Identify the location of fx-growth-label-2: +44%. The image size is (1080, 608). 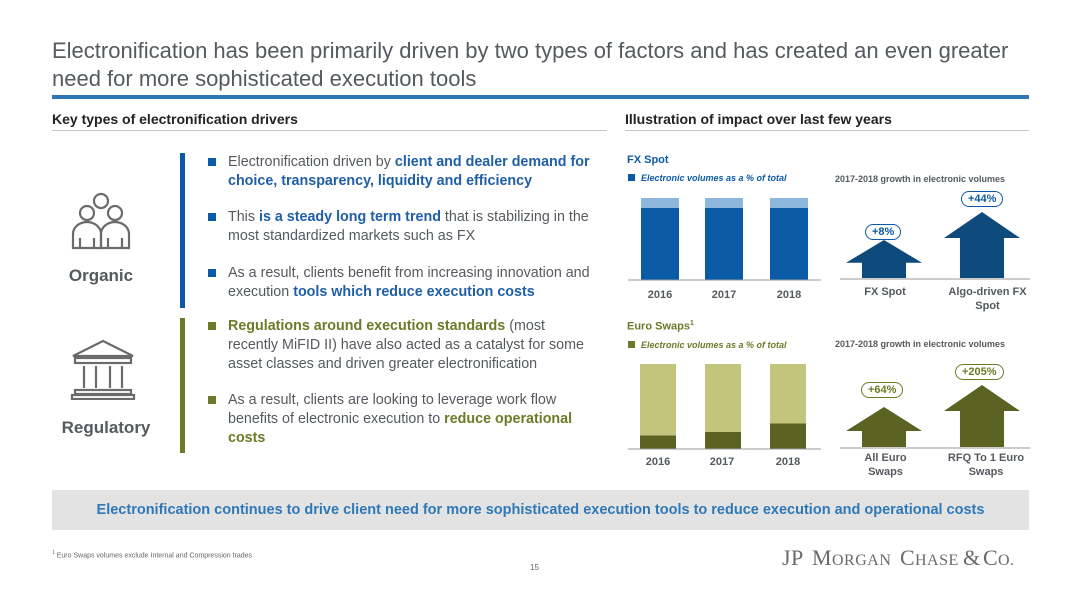
(982, 199).